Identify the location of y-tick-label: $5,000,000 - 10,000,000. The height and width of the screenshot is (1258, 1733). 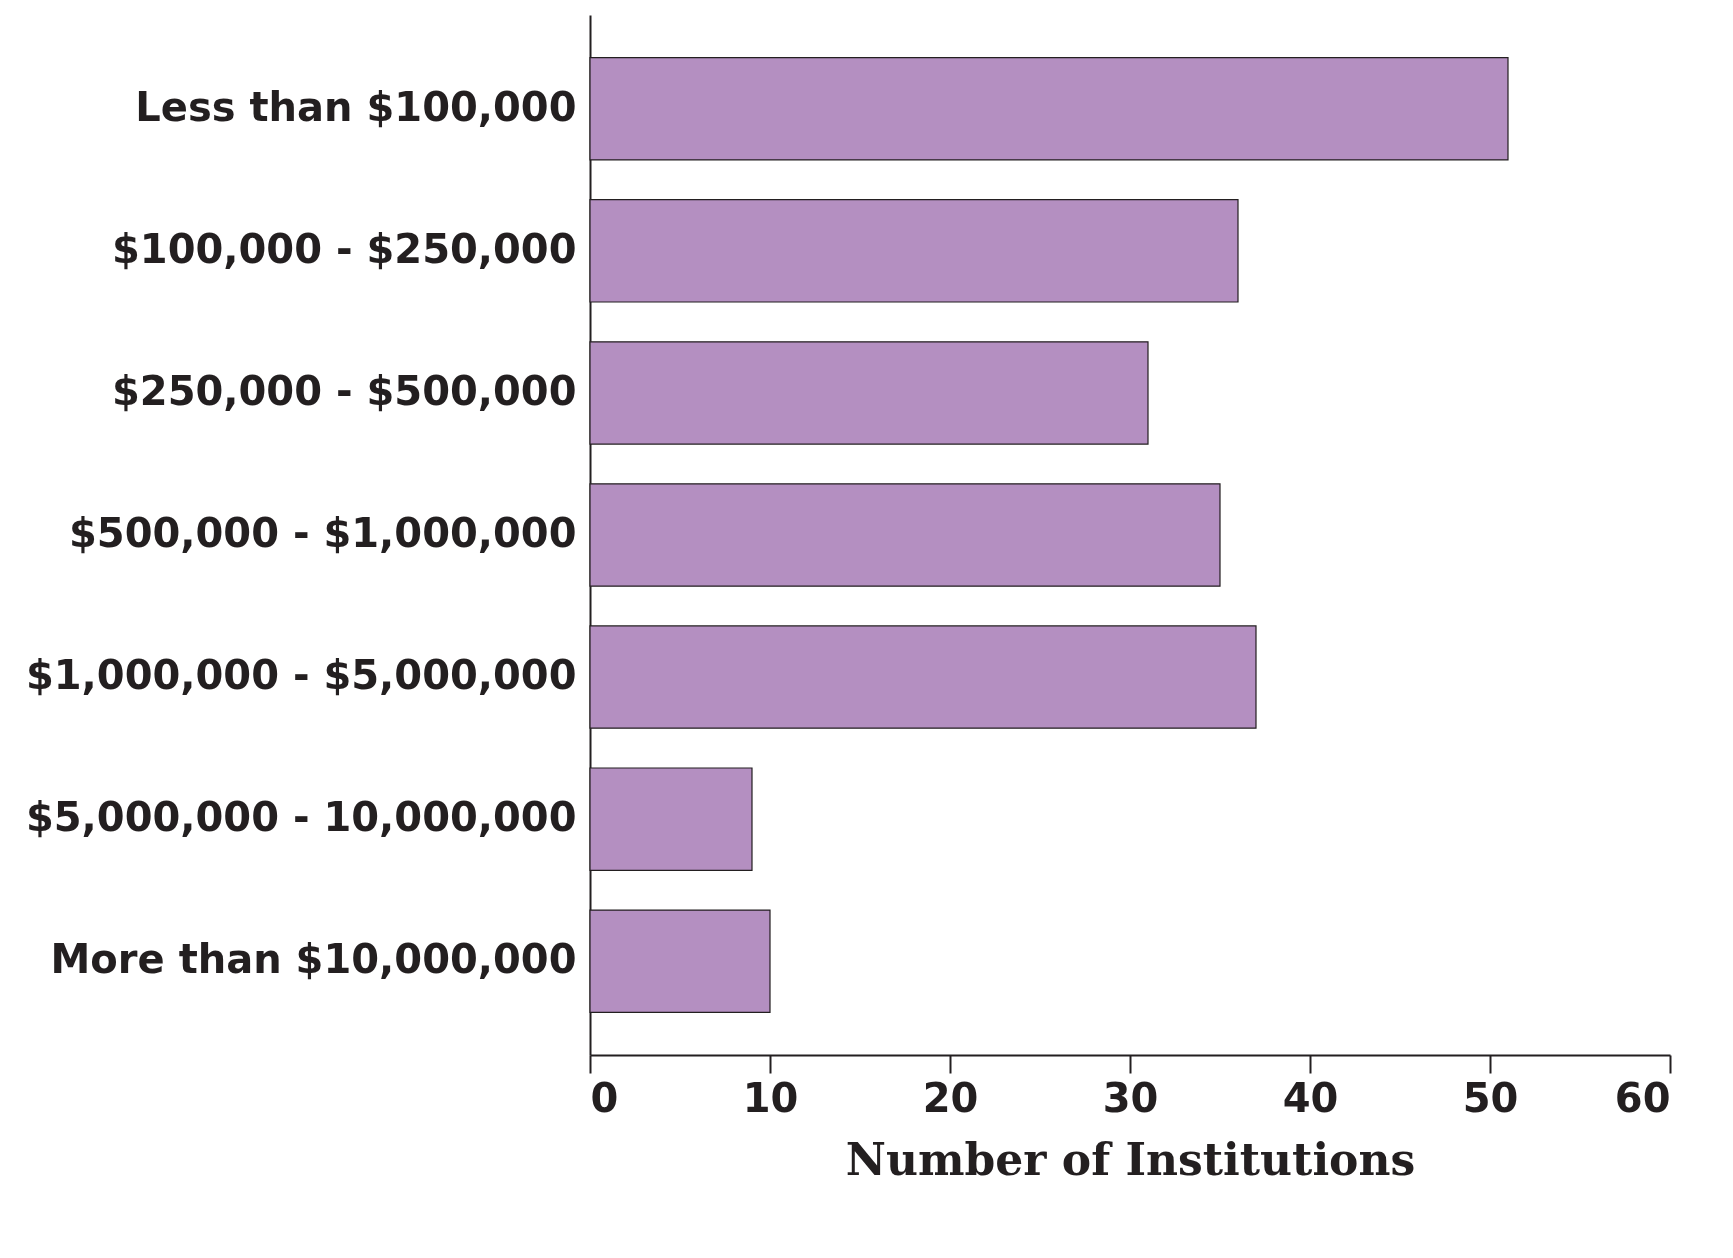
(301, 817).